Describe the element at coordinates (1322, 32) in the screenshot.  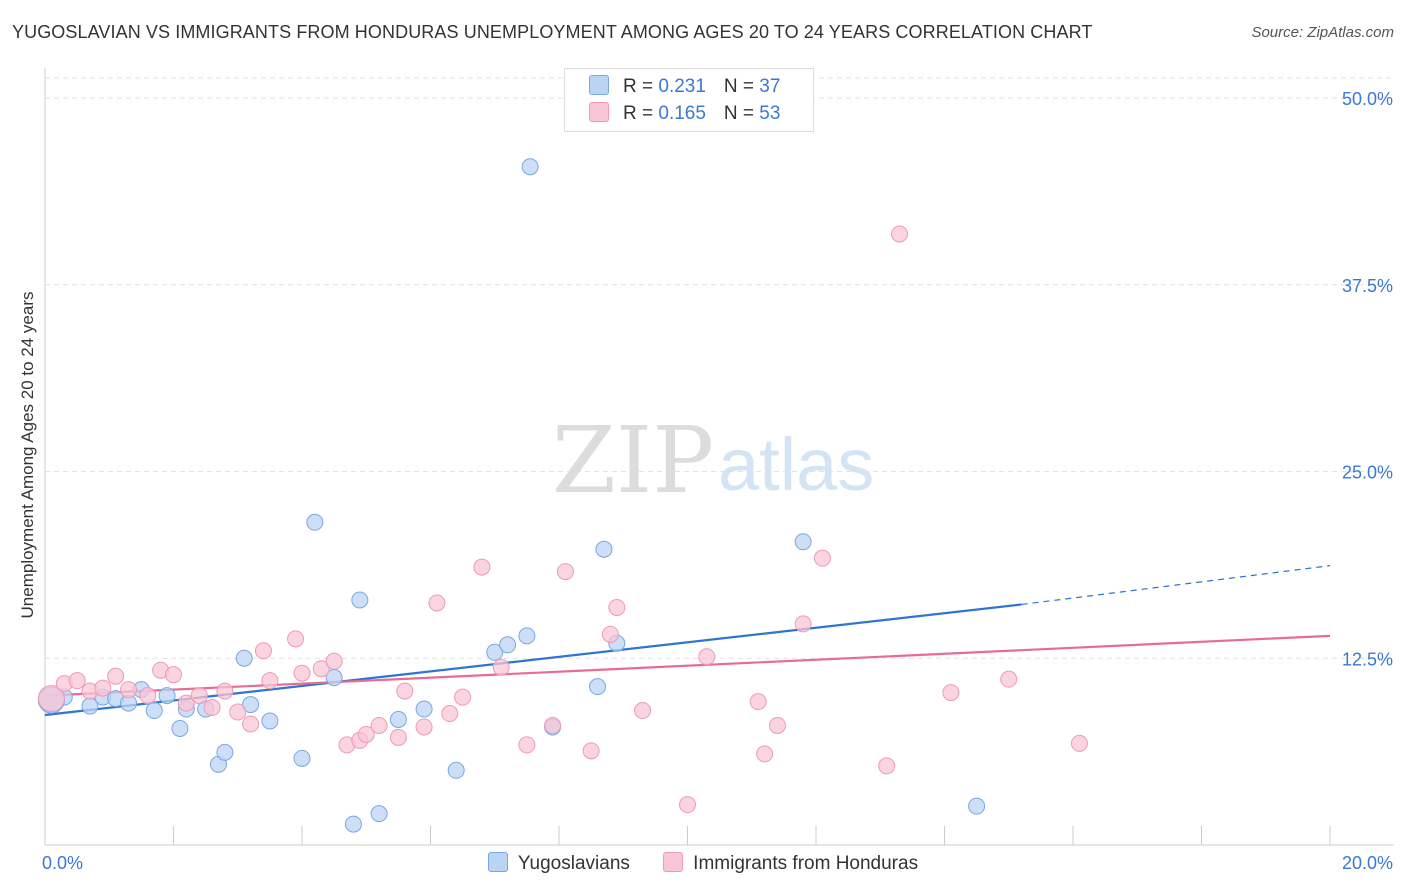
I see `source-credit: Source: ZipAtlas.com` at that location.